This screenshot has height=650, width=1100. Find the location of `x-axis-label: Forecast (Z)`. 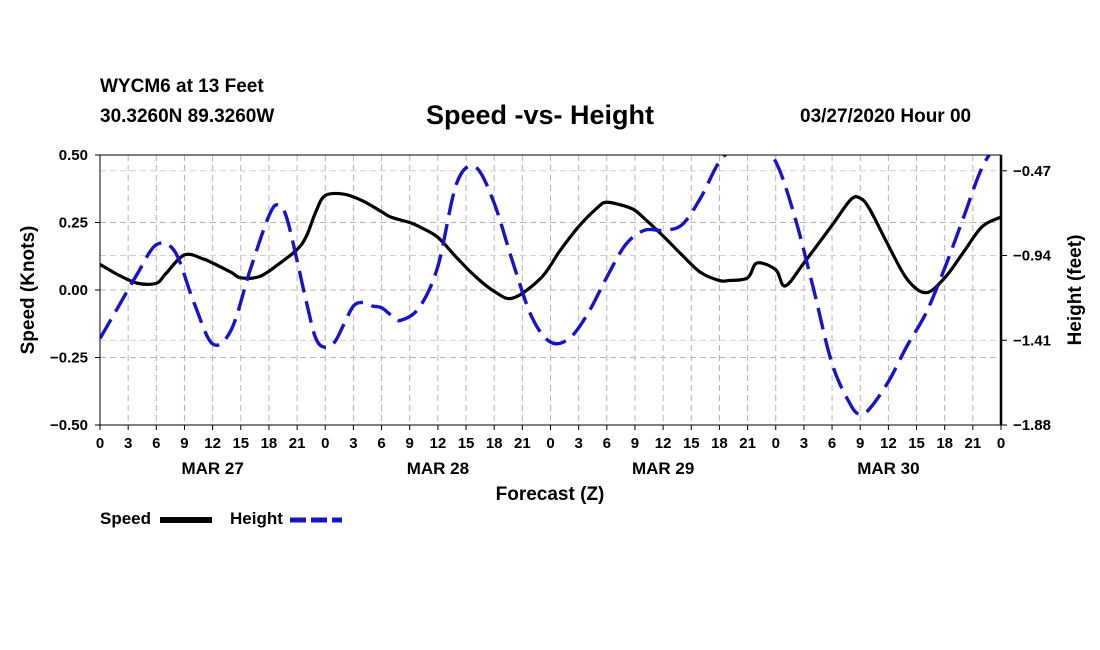

x-axis-label: Forecast (Z) is located at coordinates (550, 494).